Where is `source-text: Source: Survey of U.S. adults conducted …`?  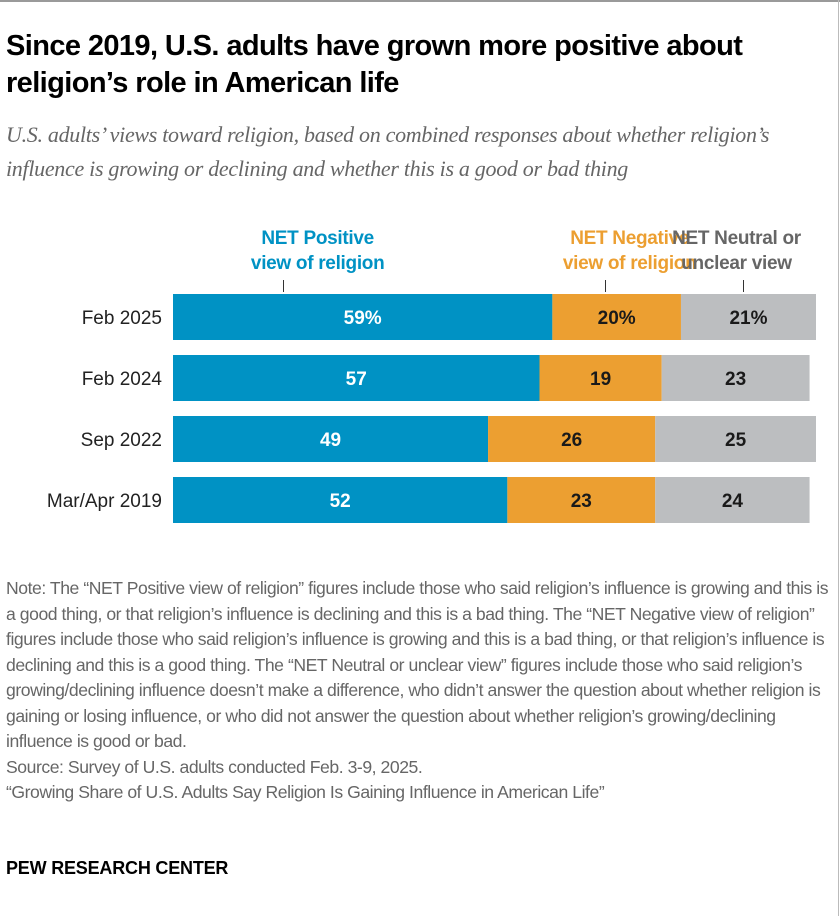 source-text: Source: Survey of U.S. adults conducted … is located at coordinates (214, 766).